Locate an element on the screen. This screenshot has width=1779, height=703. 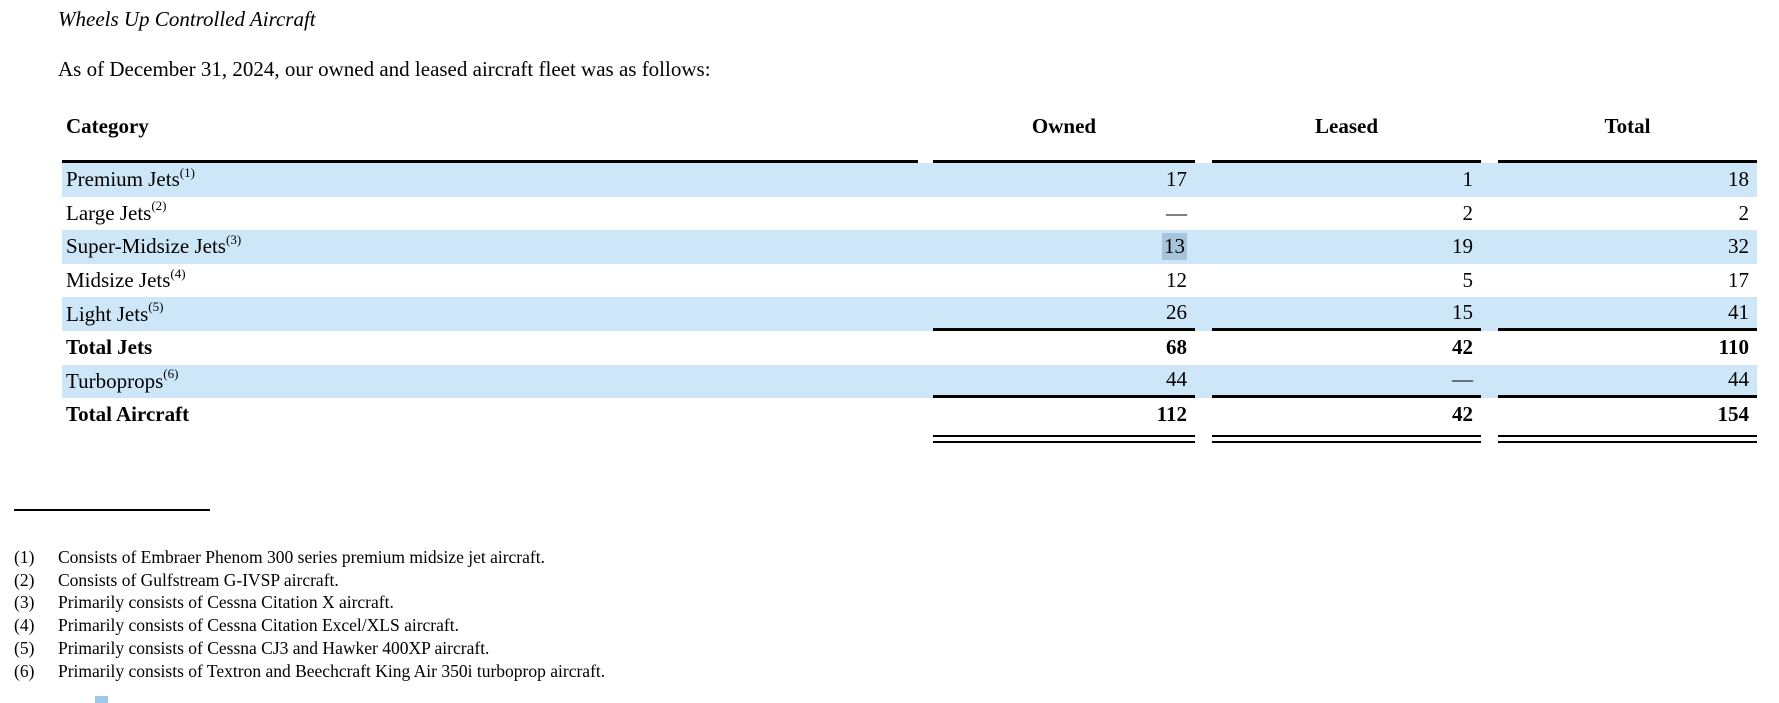
footnote-number: (4) is located at coordinates (24, 625).